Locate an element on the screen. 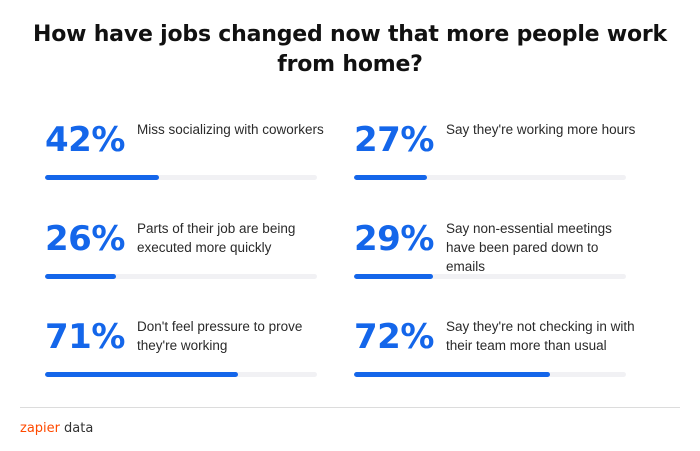 This screenshot has height=451, width=700. stat-percent: 26% is located at coordinates (85, 239).